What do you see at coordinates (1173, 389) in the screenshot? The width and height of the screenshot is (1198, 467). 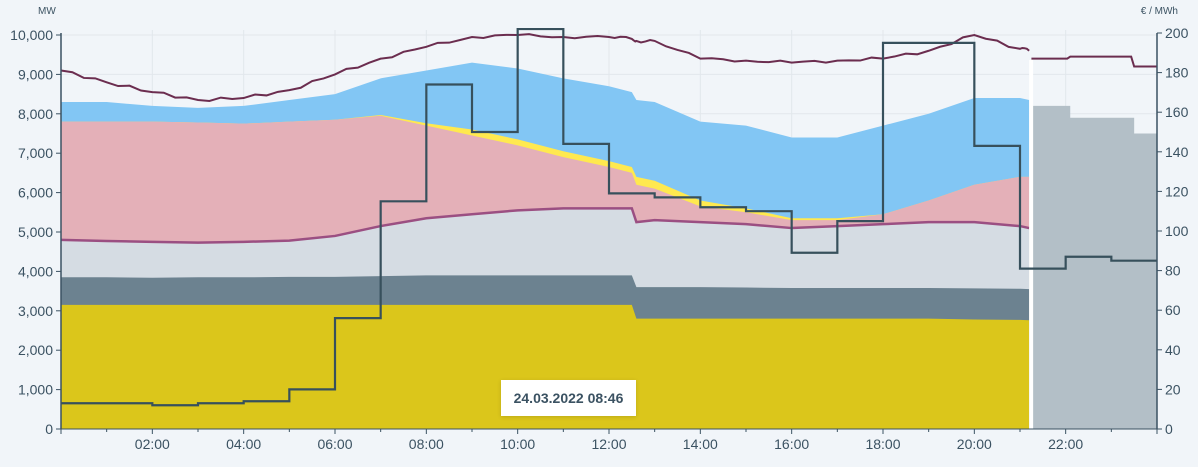 I see `right-tick-label: 20` at bounding box center [1173, 389].